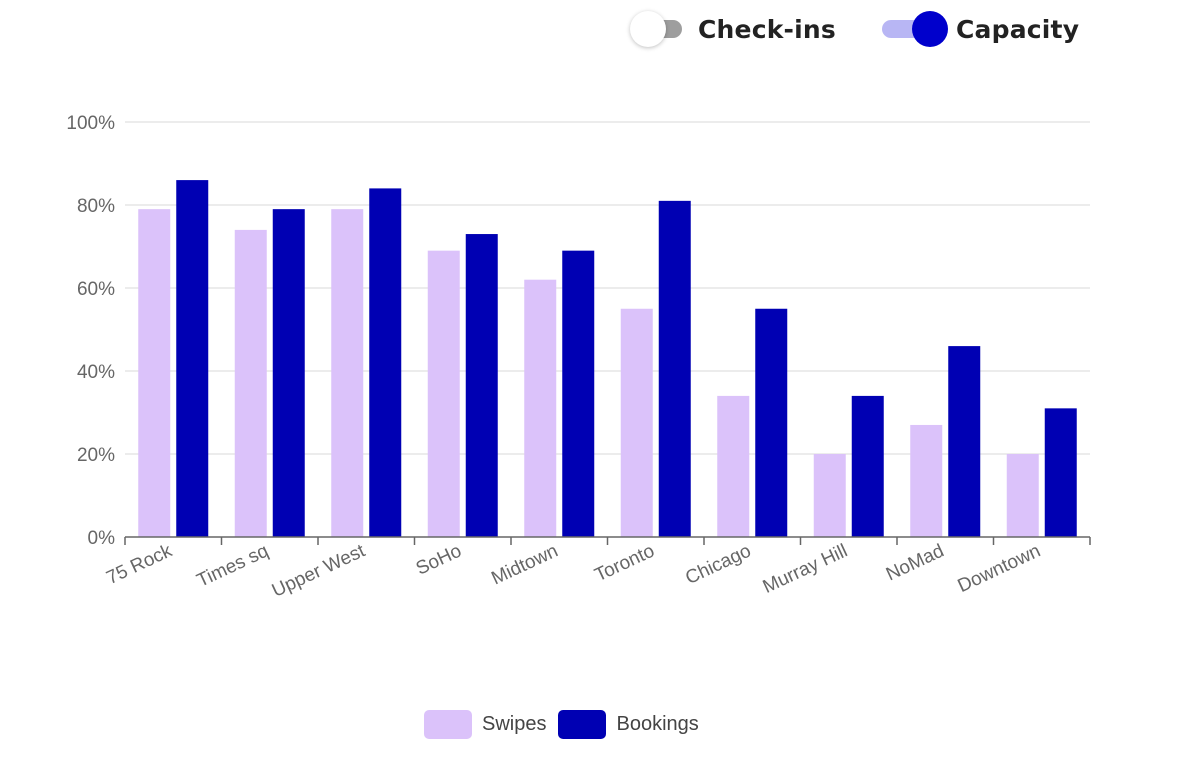 The width and height of the screenshot is (1188, 762). I want to click on y-tick-label: 60%, so click(96, 289).